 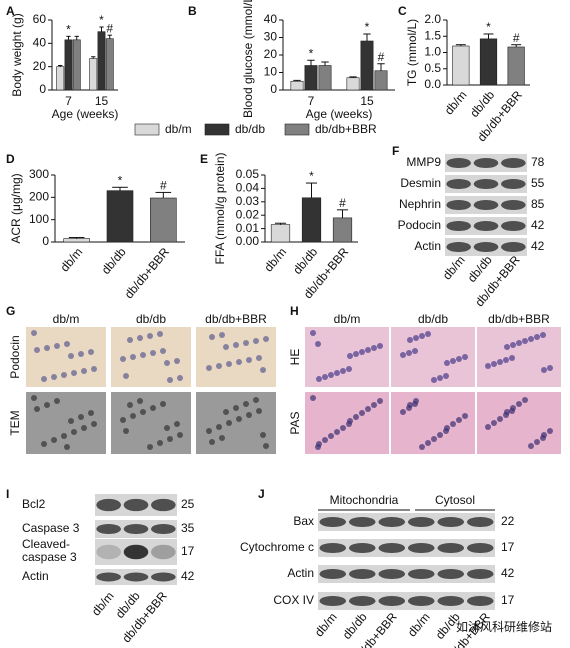 What do you see at coordinates (538, 204) in the screenshot?
I see `kda-label: 85` at bounding box center [538, 204].